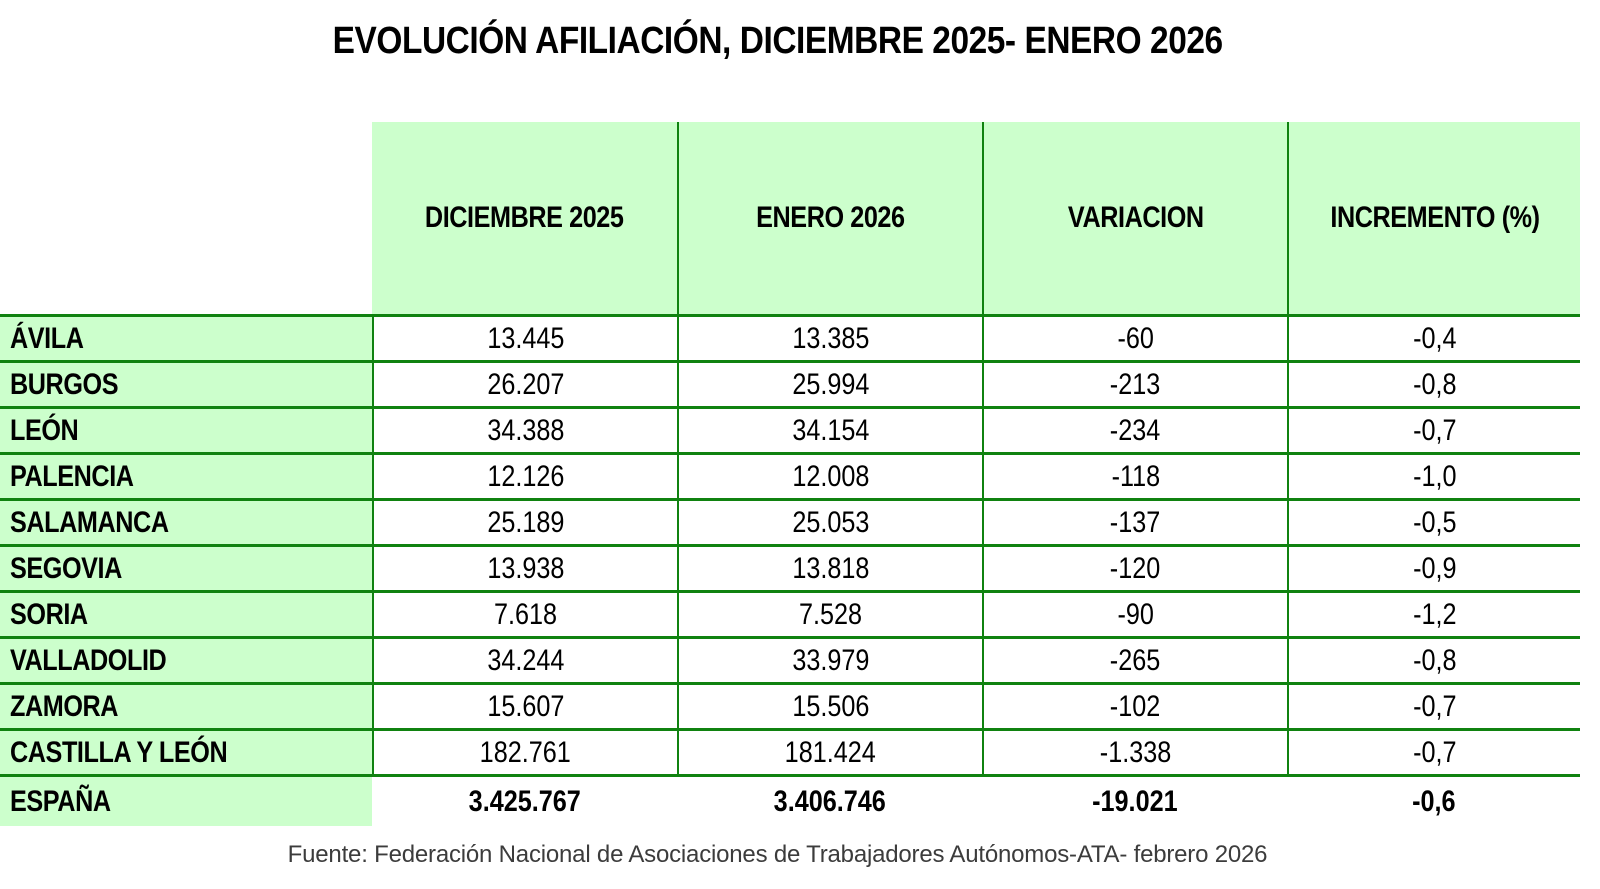 The height and width of the screenshot is (889, 1600). I want to click on column-header-label: INCREMENTO (%), so click(1434, 217).